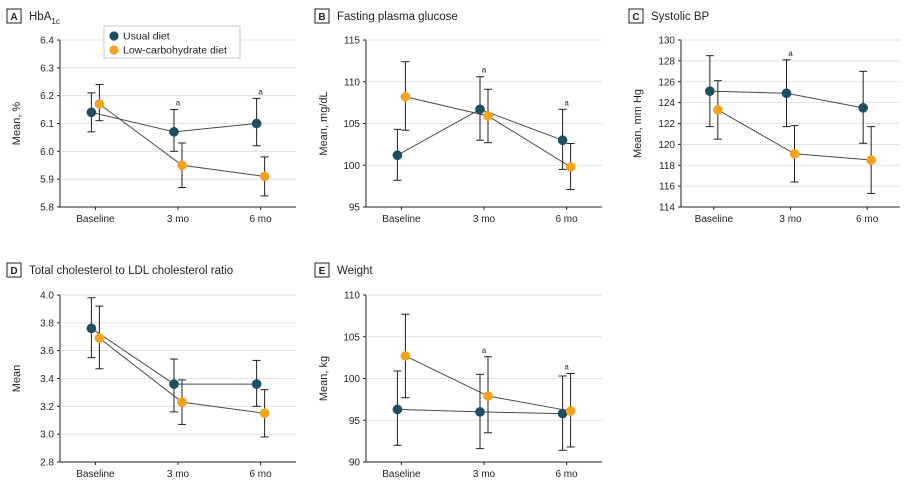  I want to click on y-tick-label: 130, so click(666, 41).